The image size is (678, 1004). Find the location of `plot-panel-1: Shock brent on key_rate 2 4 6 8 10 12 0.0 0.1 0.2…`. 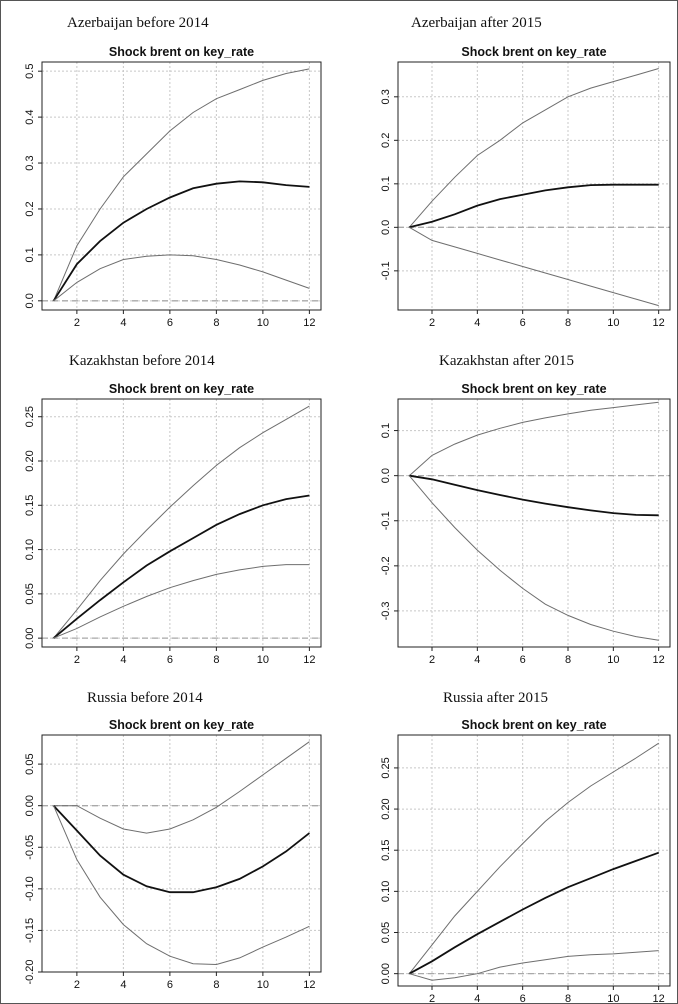

plot-panel-1: Shock brent on key_rate 2 4 6 8 10 12 0.0 0.1 0.2… is located at coordinates (173, 187).